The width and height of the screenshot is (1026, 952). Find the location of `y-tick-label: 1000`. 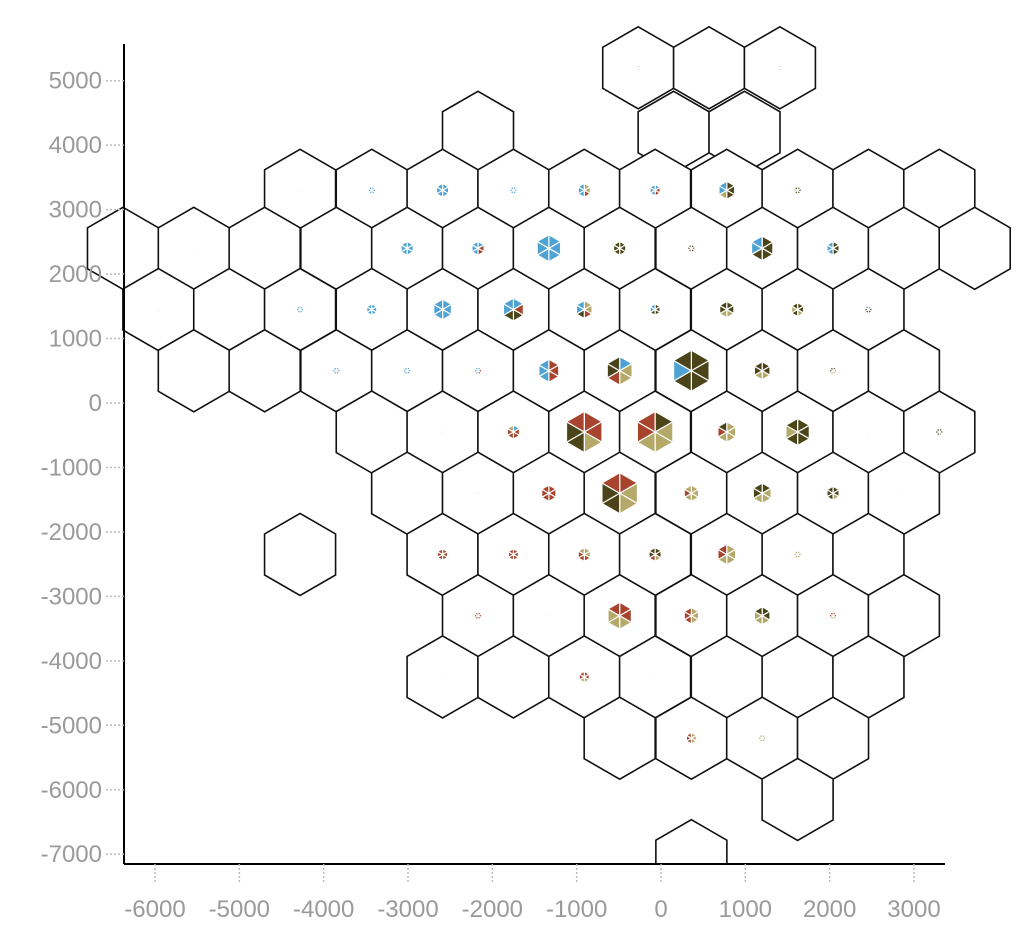

y-tick-label: 1000 is located at coordinates (75, 339).